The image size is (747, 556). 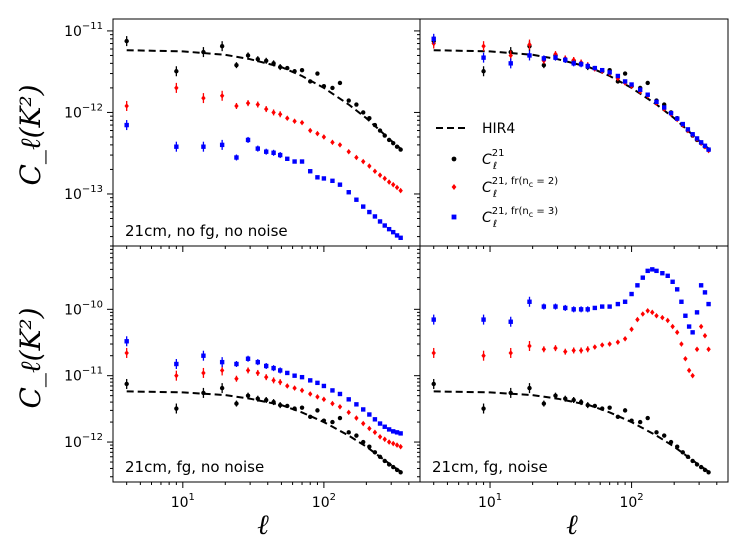 What do you see at coordinates (572, 524) in the screenshot?
I see `x-axis-label-right: ℓ` at bounding box center [572, 524].